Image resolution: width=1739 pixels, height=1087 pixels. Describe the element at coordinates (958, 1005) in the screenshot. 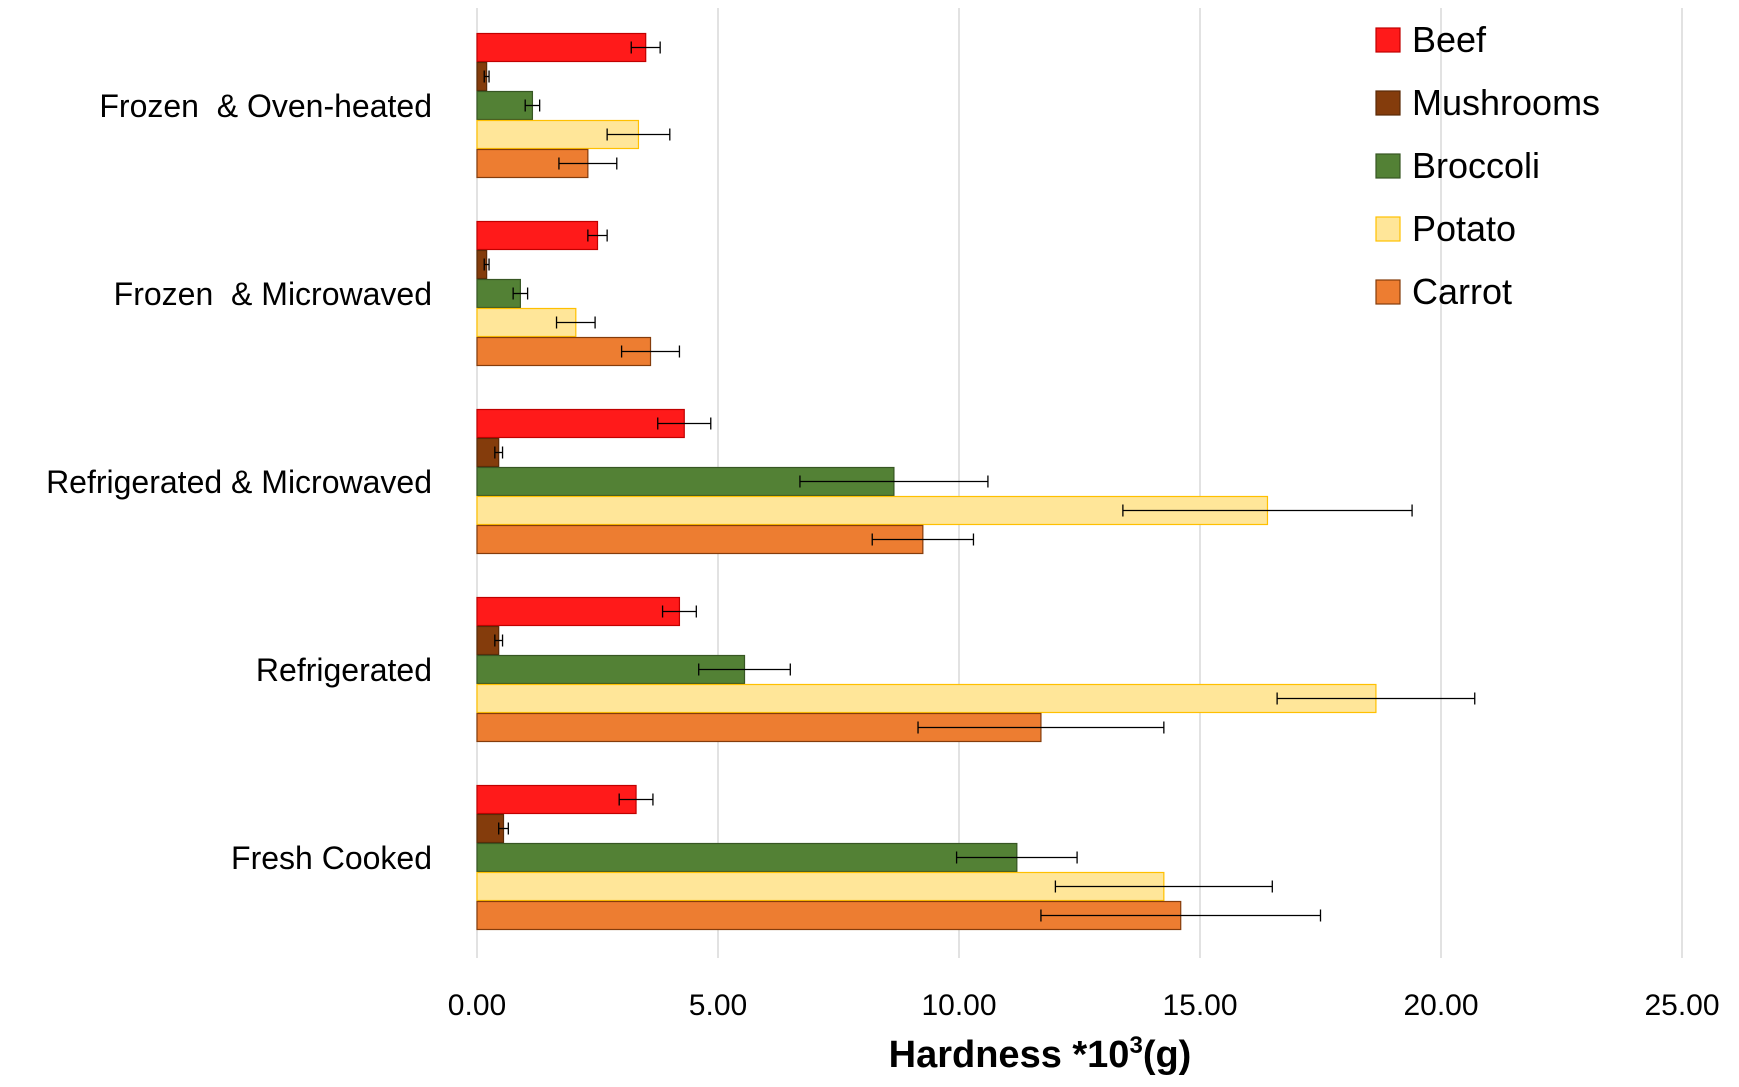

I see `x-tick-label-2: 10.00` at that location.